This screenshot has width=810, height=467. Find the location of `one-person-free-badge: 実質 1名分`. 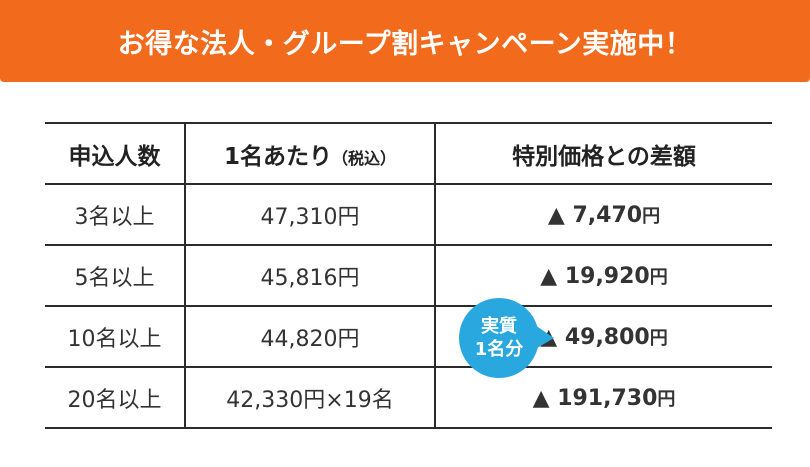

one-person-free-badge: 実質 1名分 is located at coordinates (506, 338).